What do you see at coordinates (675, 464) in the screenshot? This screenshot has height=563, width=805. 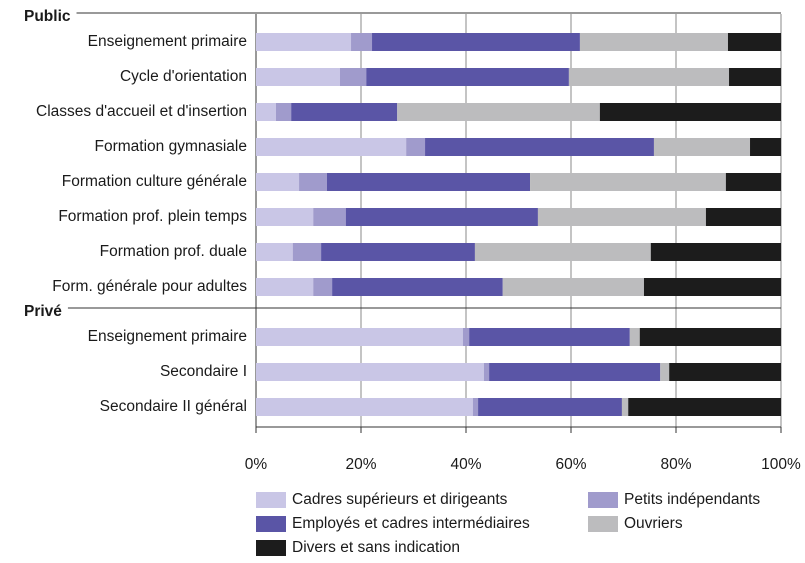 I see `x-tick-label: 80%` at bounding box center [675, 464].